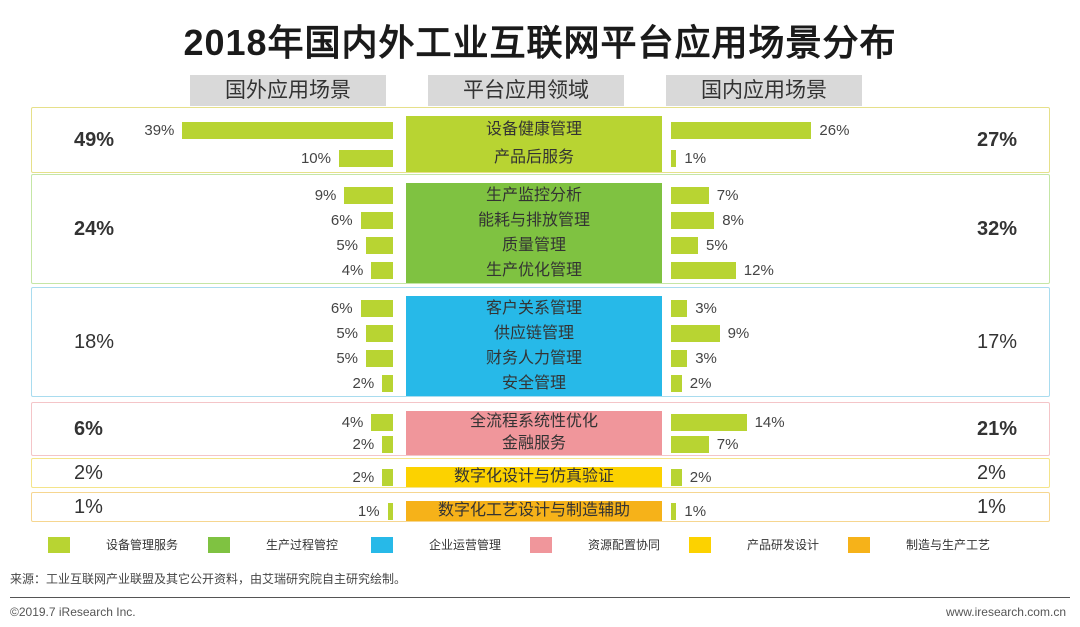 This screenshot has width=1080, height=627. I want to click on header-domestic: 国内应用场景, so click(764, 90).